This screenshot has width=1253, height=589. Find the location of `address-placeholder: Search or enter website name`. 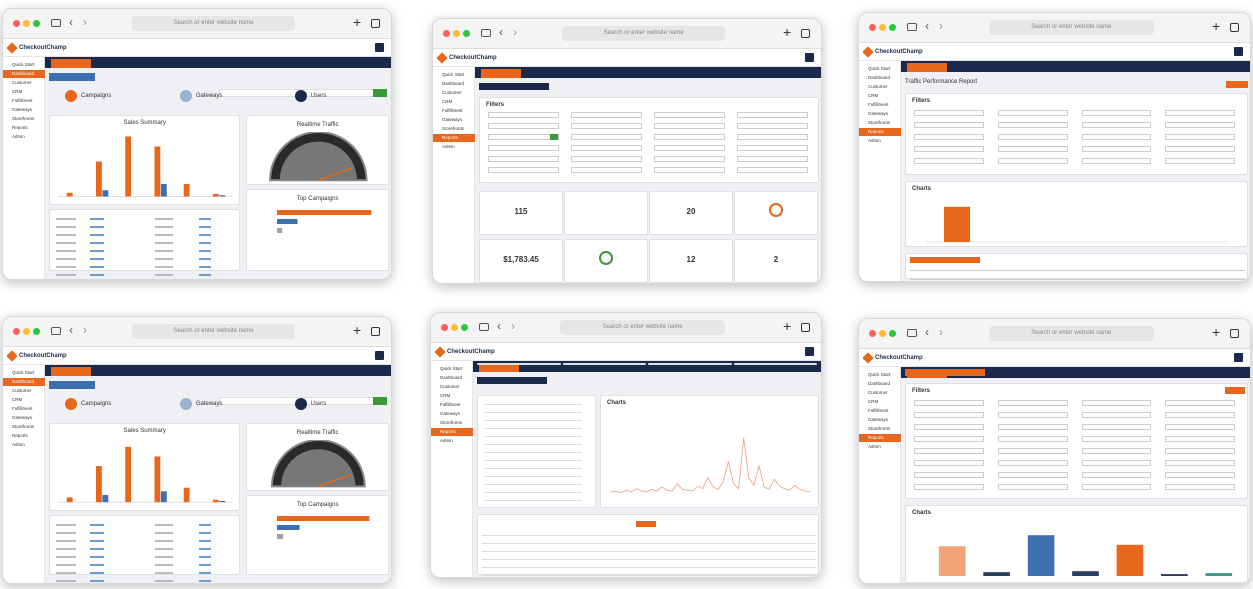

address-placeholder: Search or enter website name is located at coordinates (213, 23).